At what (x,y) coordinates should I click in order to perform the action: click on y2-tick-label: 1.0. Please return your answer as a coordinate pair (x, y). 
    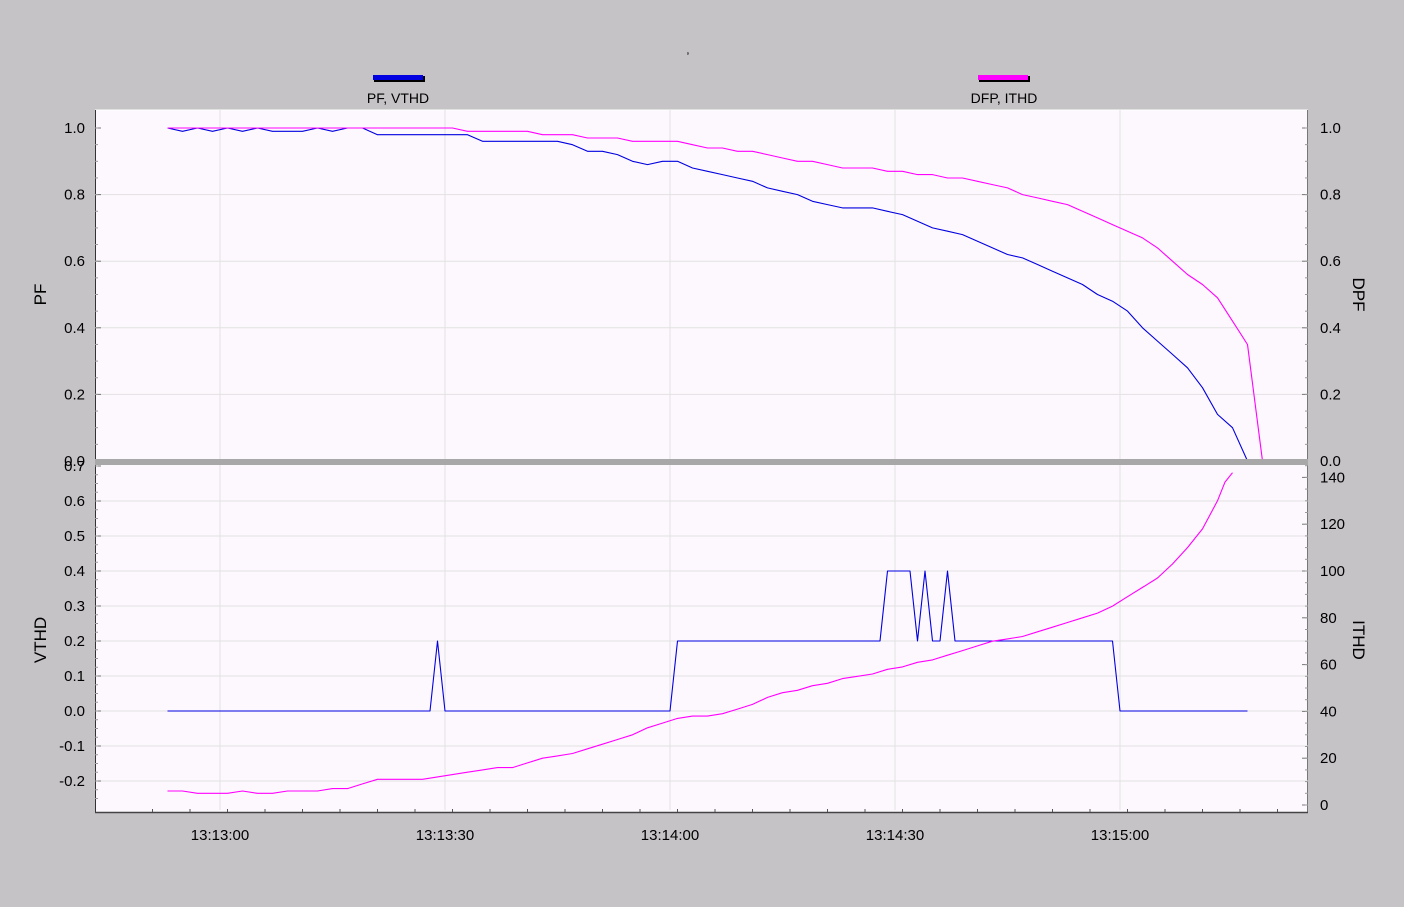
    Looking at the image, I should click on (1330, 128).